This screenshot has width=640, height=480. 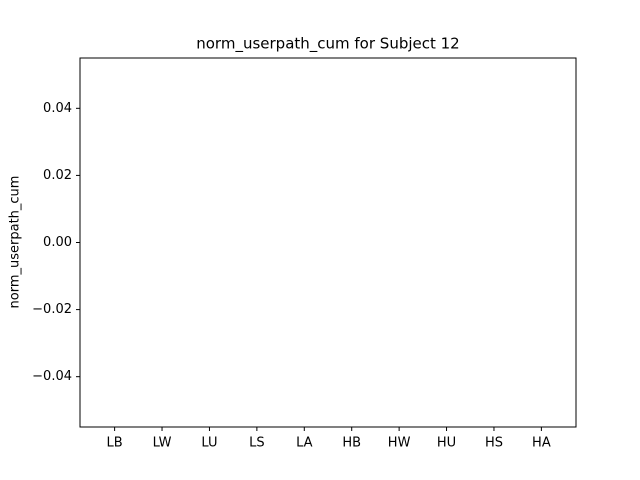 What do you see at coordinates (399, 443) in the screenshot?
I see `x-tick-label: HW` at bounding box center [399, 443].